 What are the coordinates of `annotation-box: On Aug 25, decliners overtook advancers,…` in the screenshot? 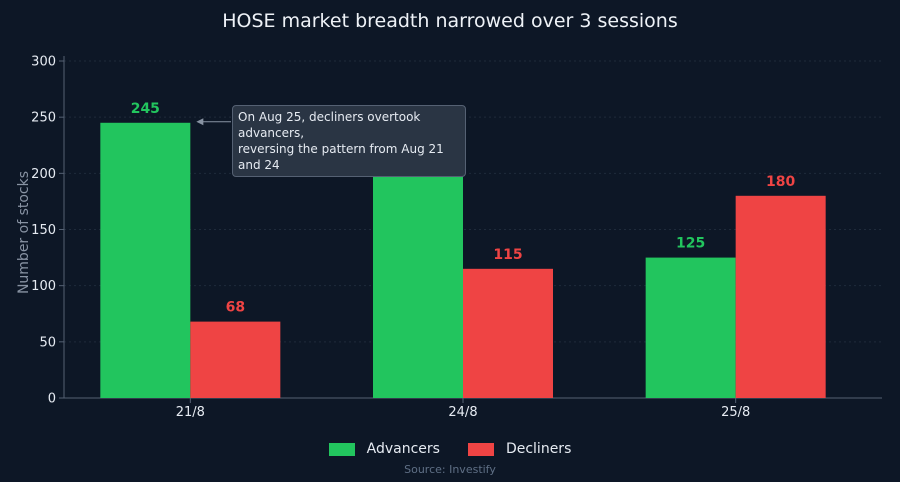 It's located at (349, 141).